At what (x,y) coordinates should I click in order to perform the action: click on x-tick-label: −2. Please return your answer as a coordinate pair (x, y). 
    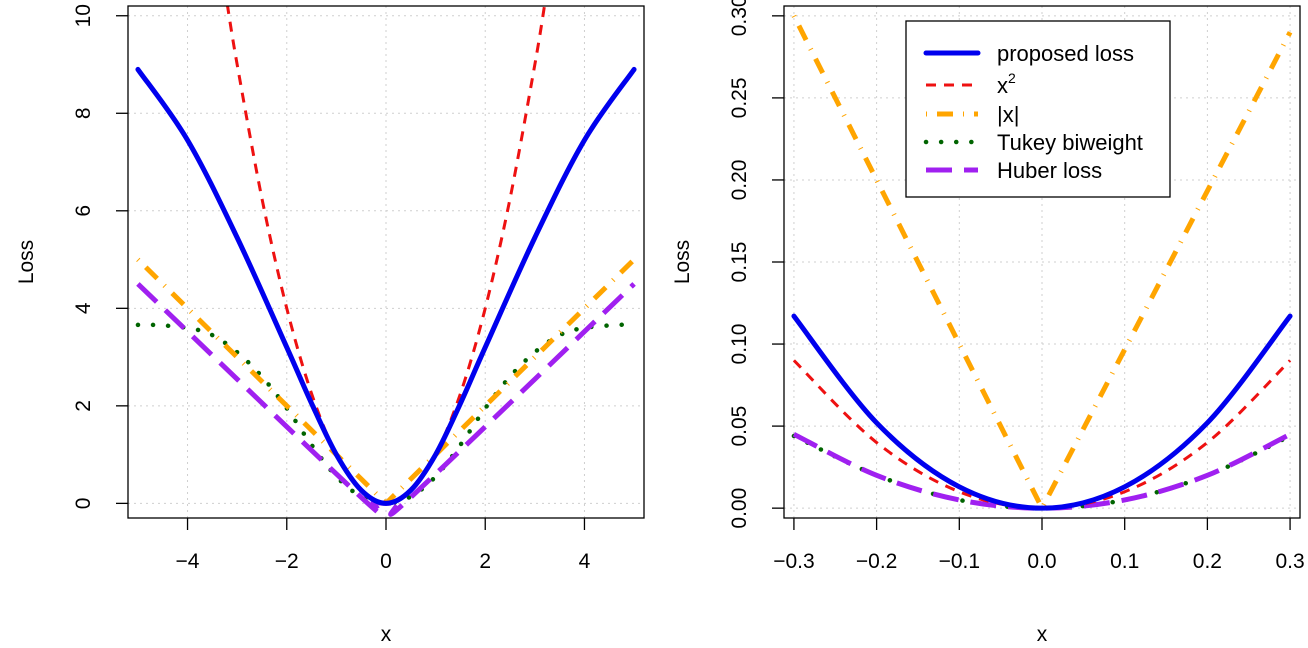
    Looking at the image, I should click on (287, 561).